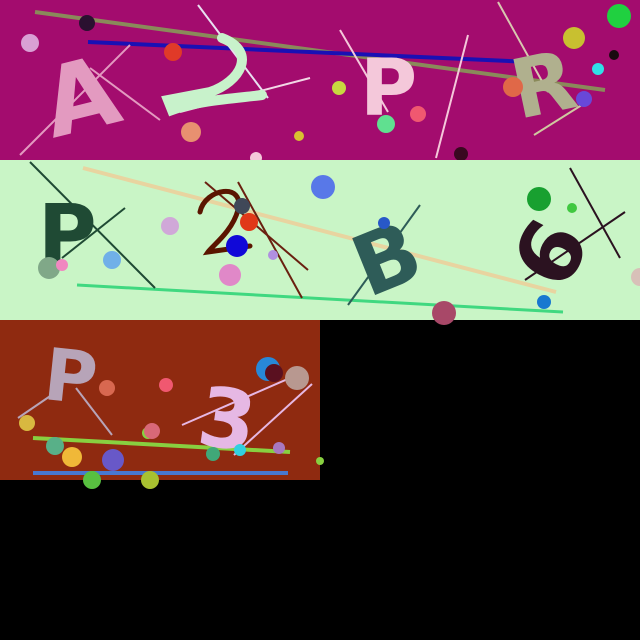 The image size is (640, 640). I want to click on captcha-glyph: P, so click(70, 376).